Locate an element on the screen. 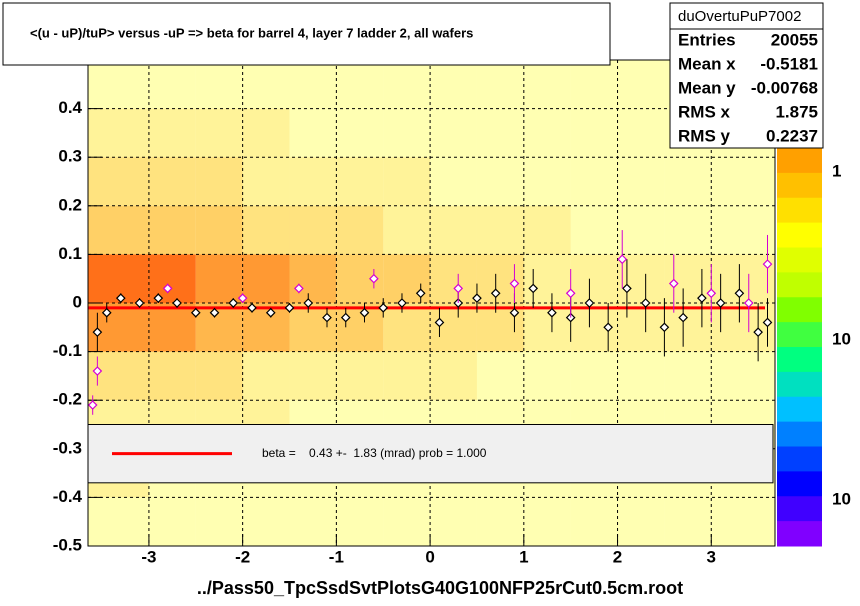 The height and width of the screenshot is (606, 860). x-tick-label: 0 is located at coordinates (429, 556).